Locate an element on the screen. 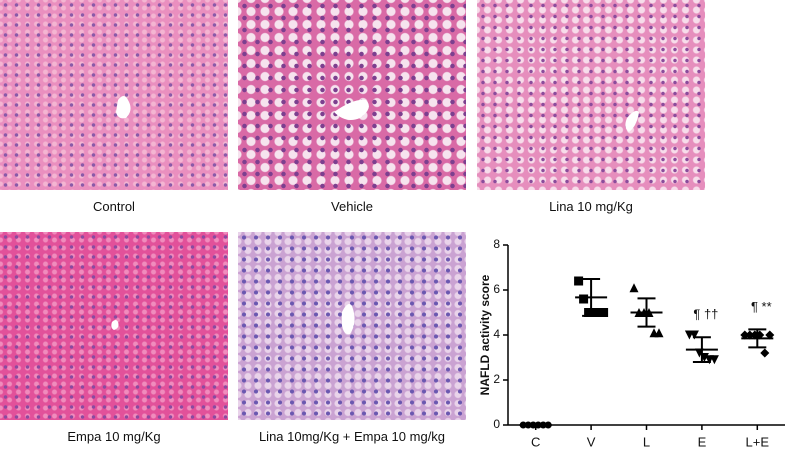 The height and width of the screenshot is (458, 785). caption: Vehicle is located at coordinates (352, 206).